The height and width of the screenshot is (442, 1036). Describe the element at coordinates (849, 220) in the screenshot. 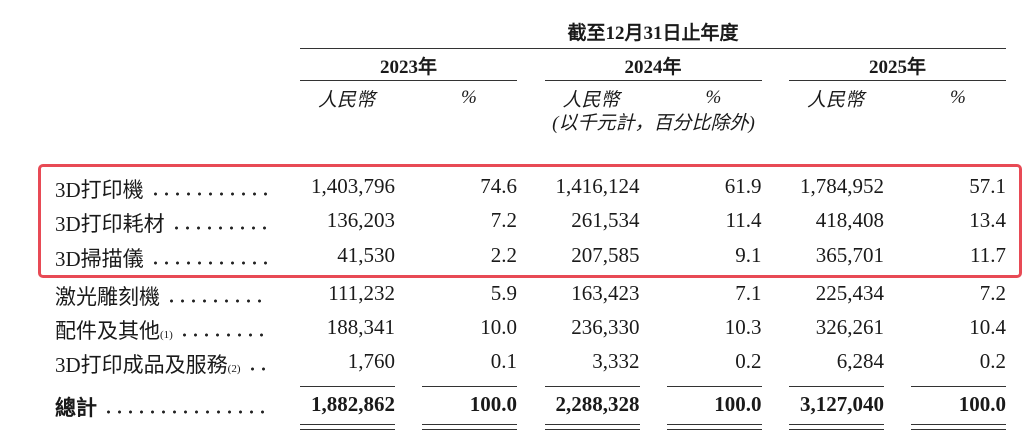

I see `cell-value: 418,408` at that location.